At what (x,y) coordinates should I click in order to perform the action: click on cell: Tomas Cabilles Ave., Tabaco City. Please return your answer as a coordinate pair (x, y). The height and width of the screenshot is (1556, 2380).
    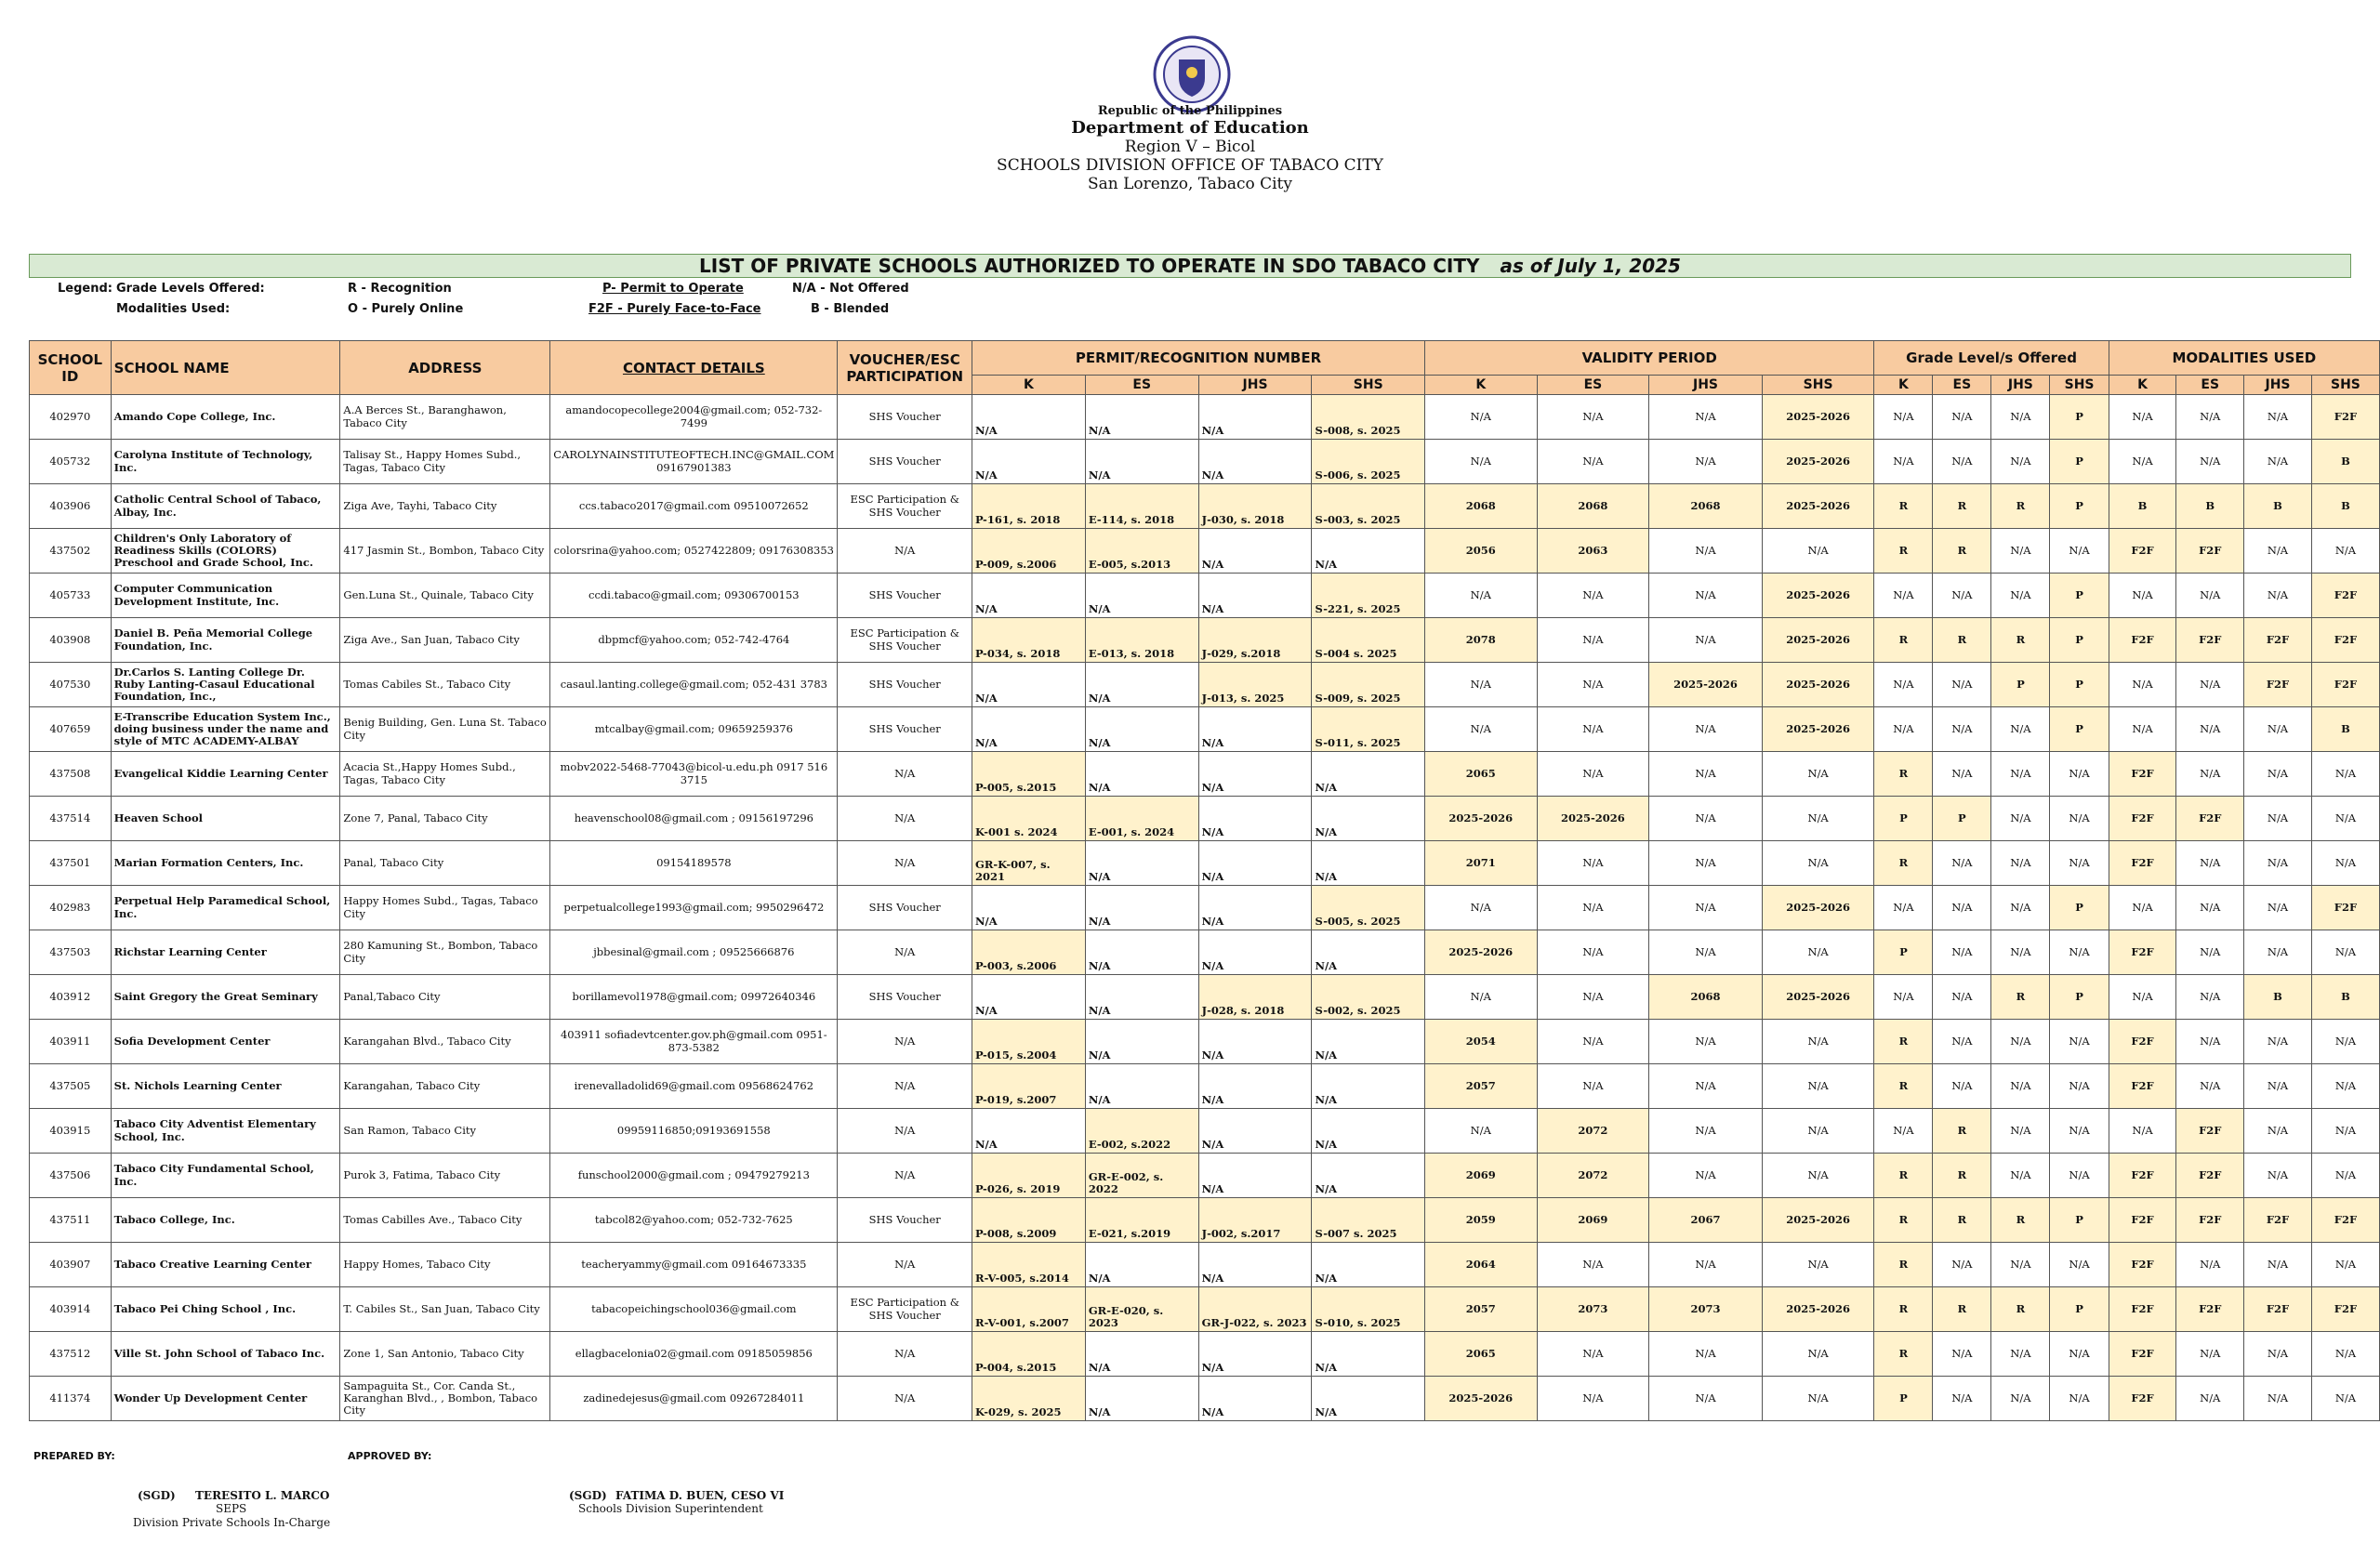
    Looking at the image, I should click on (445, 1220).